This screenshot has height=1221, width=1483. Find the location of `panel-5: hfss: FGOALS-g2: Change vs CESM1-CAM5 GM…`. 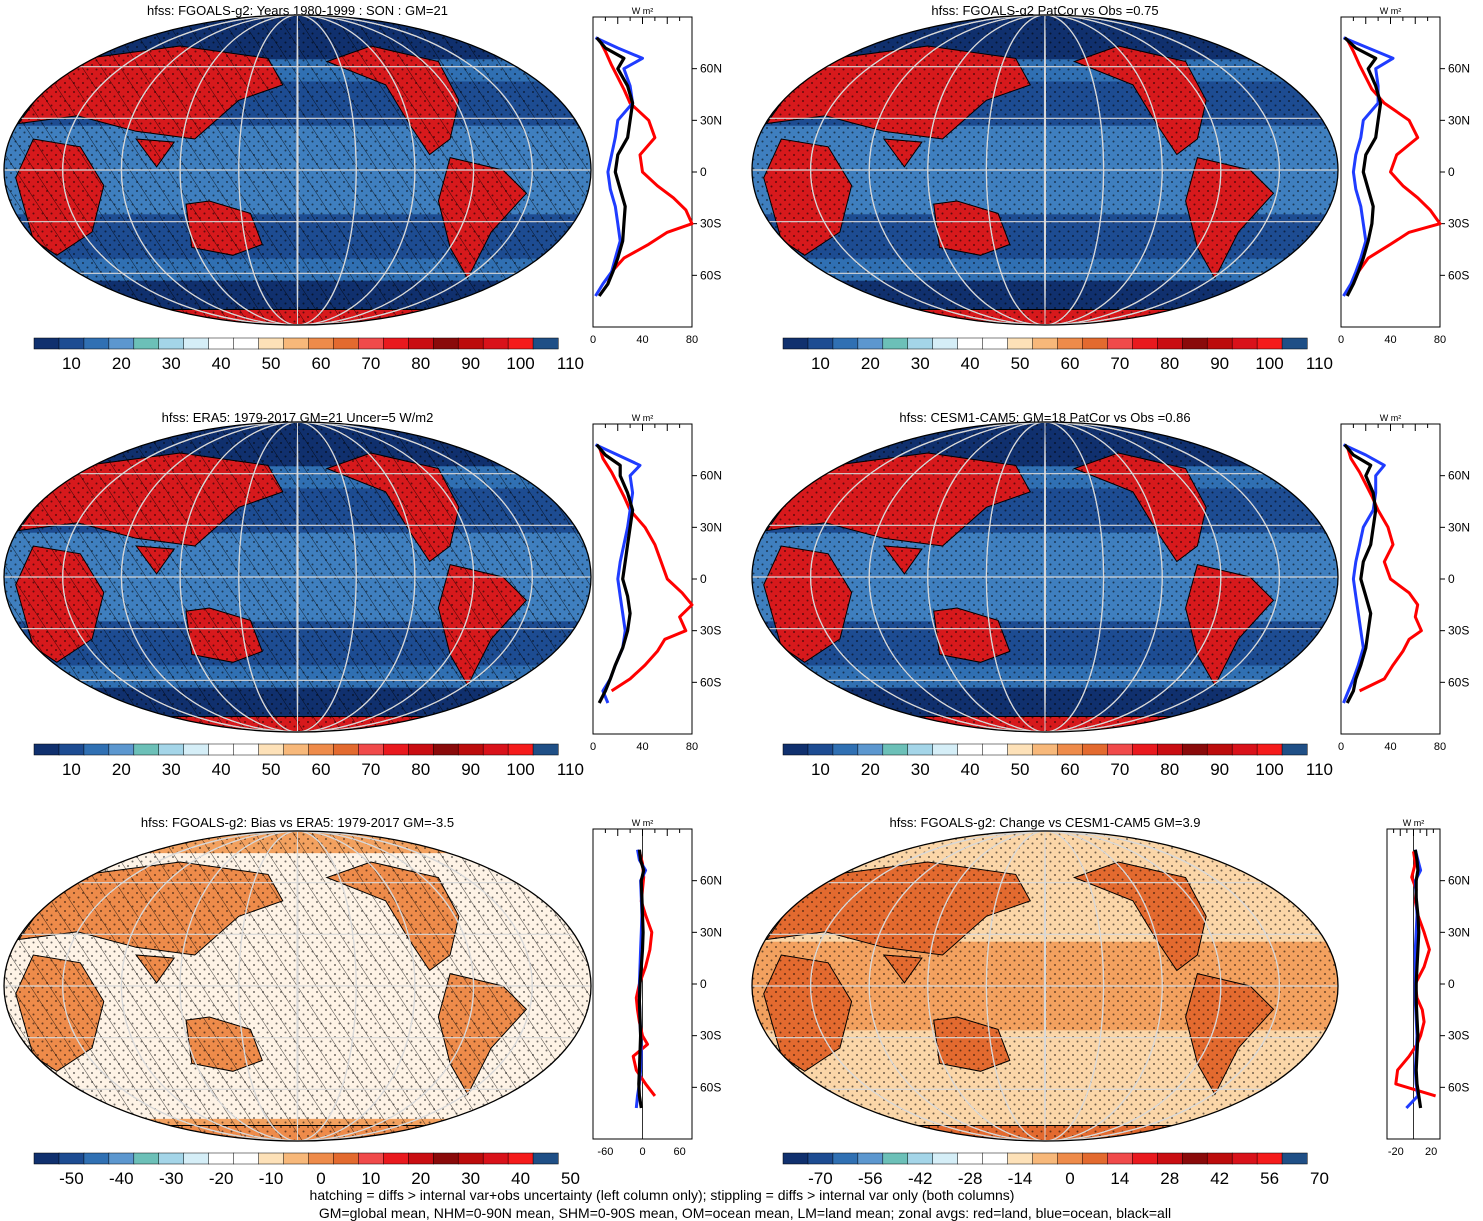

panel-5: hfss: FGOALS-g2: Change vs CESM1-CAM5 GM… is located at coordinates (1110, 1001).